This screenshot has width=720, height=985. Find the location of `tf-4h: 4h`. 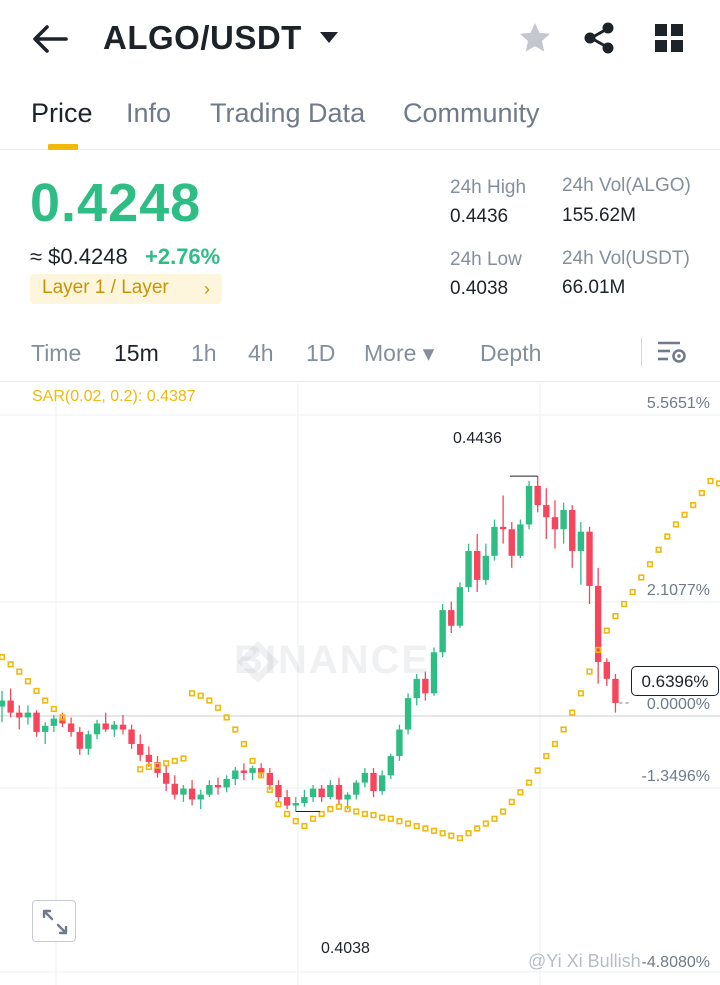

tf-4h: 4h is located at coordinates (261, 353).